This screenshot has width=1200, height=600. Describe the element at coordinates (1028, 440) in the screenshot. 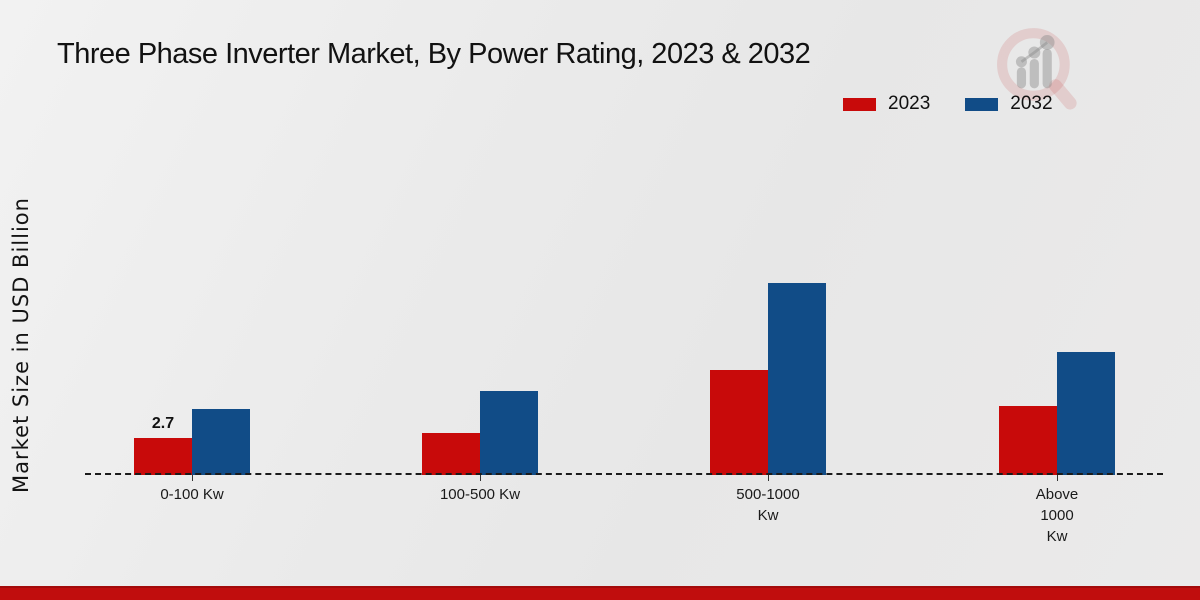

I see `bar-2023-group4` at that location.